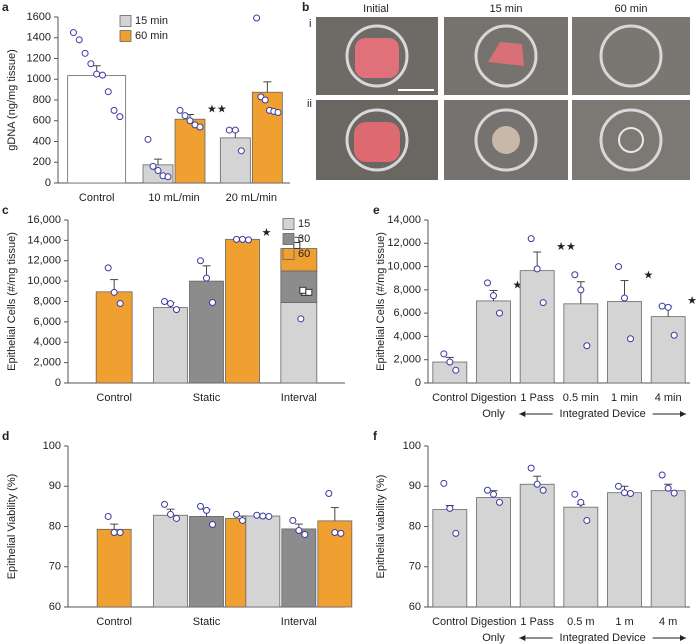  Describe the element at coordinates (377, 58) in the screenshot. I see `tissue` at that location.